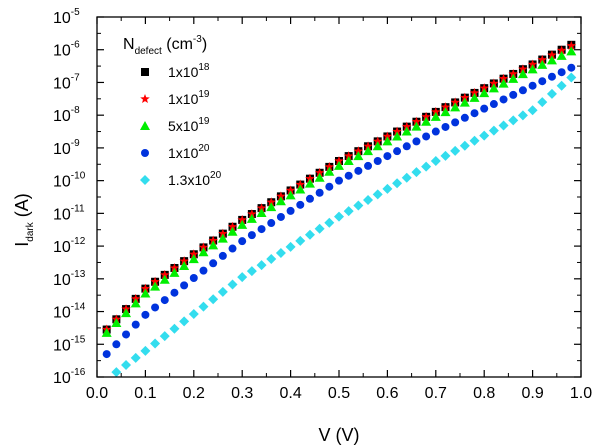 This screenshot has width=600, height=447. Describe the element at coordinates (581, 393) in the screenshot. I see `x-tick-label: 1.0` at that location.